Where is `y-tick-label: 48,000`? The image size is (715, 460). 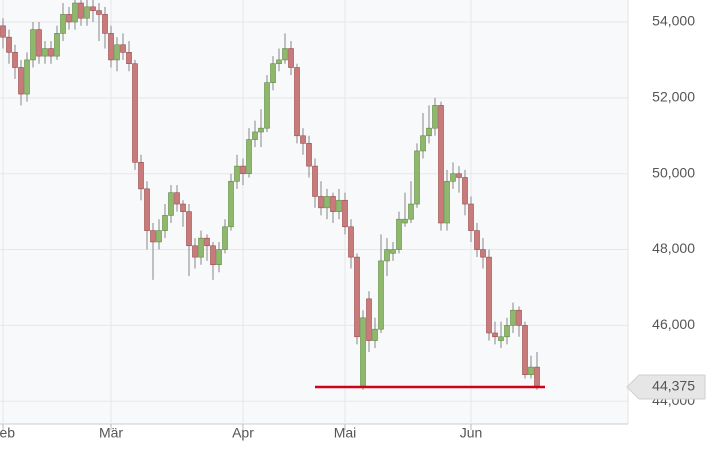
y-tick-label: 48,000 is located at coordinates (673, 248).